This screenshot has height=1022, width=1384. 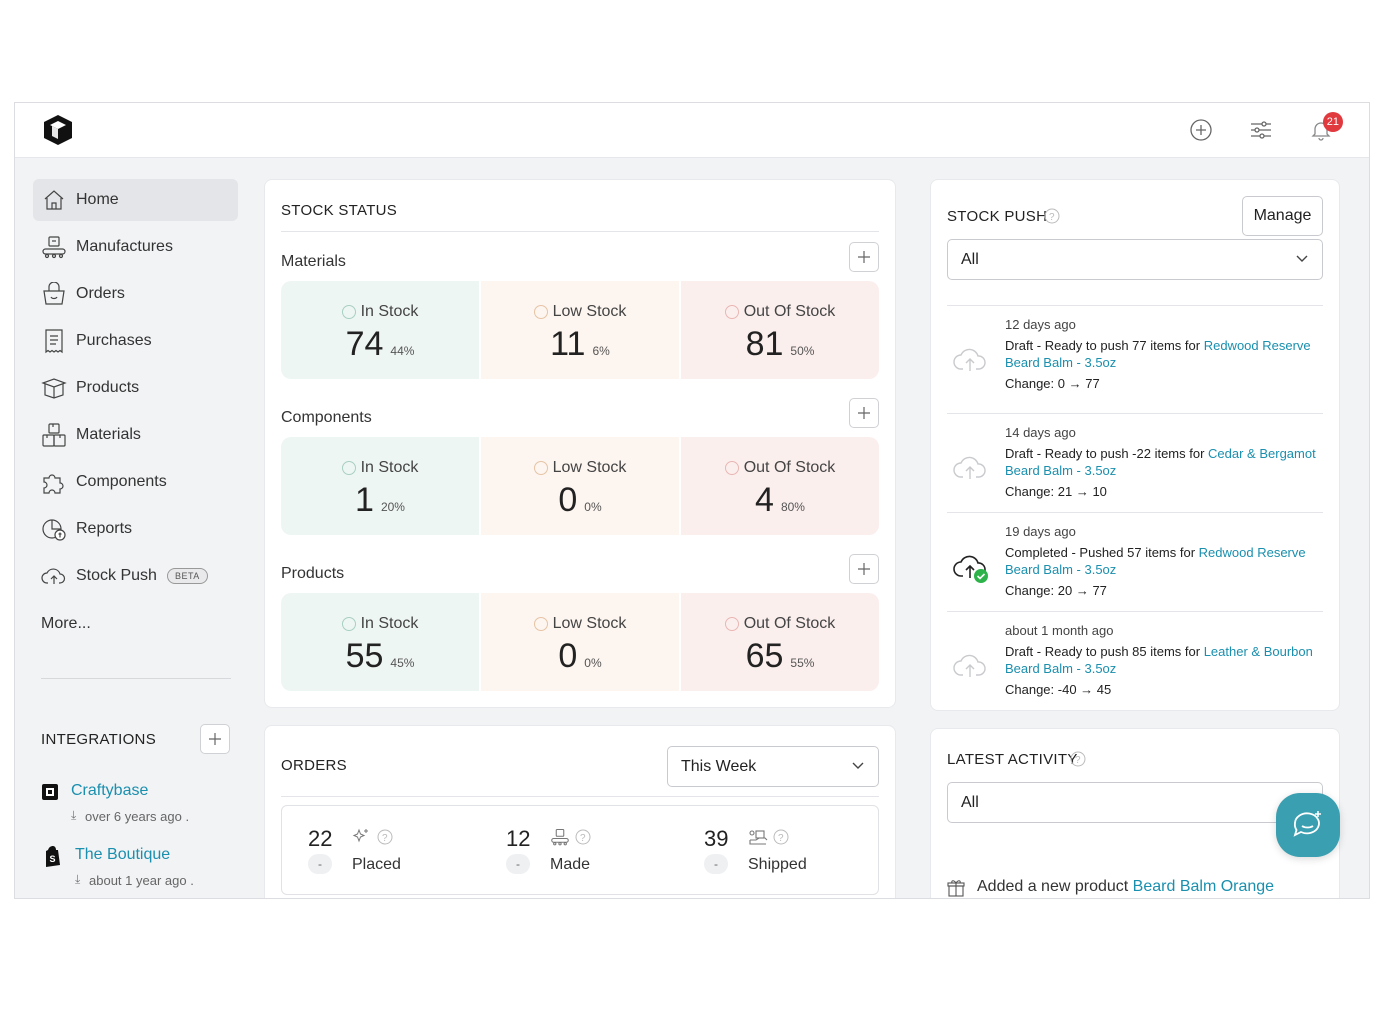 I want to click on stat-percent: 44%, so click(x=402, y=351).